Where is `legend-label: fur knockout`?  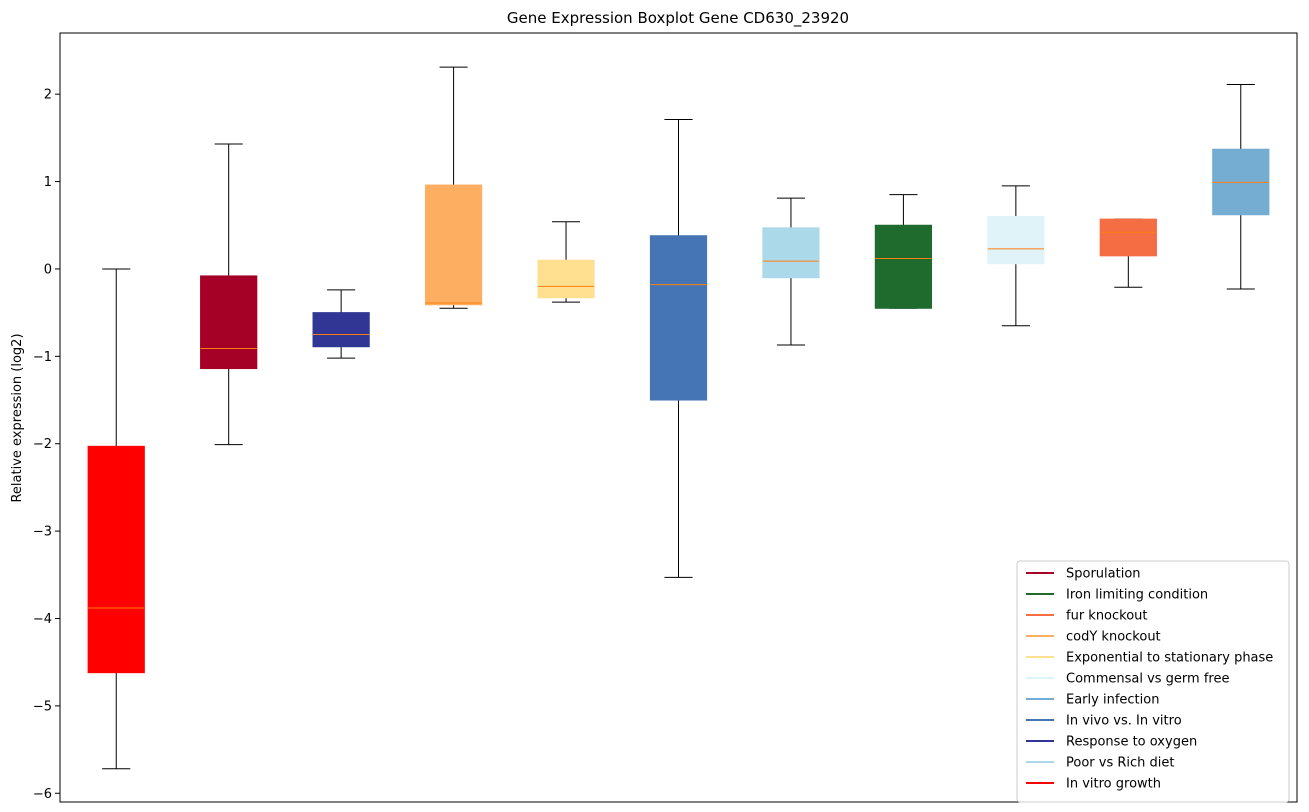
legend-label: fur knockout is located at coordinates (1107, 616).